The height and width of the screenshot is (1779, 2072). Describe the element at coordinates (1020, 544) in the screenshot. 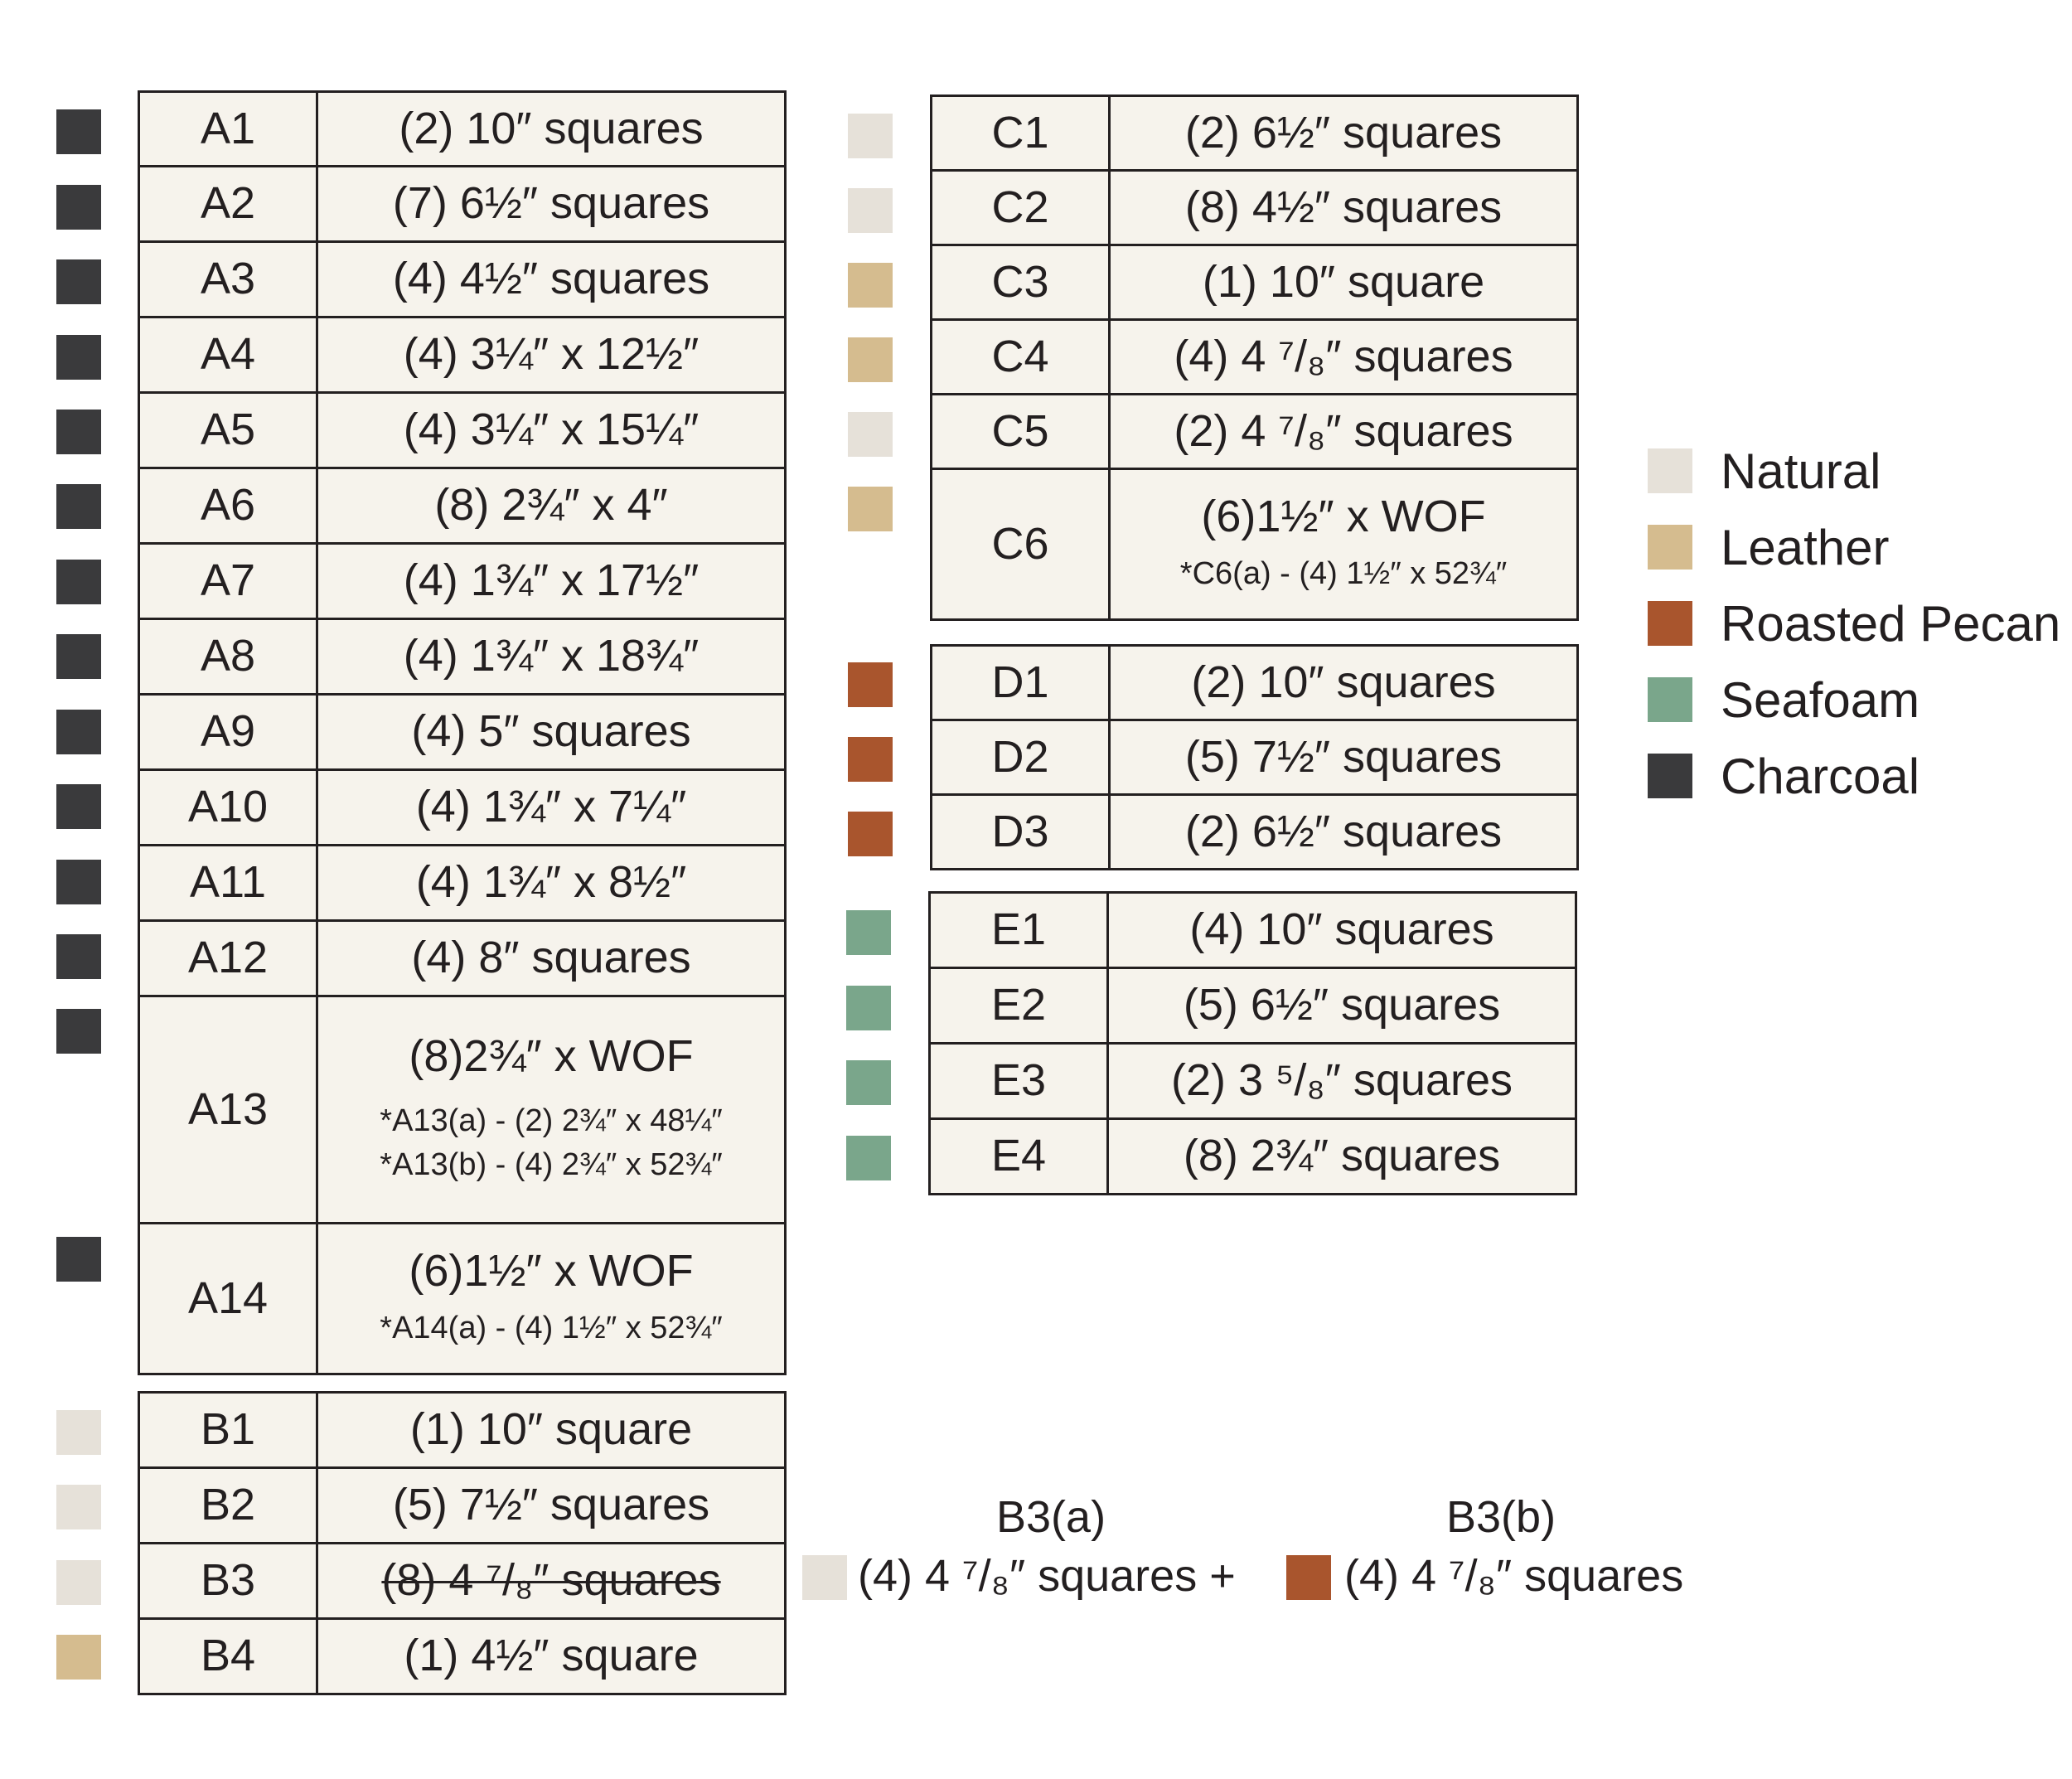

I see `piece-label: C6` at that location.